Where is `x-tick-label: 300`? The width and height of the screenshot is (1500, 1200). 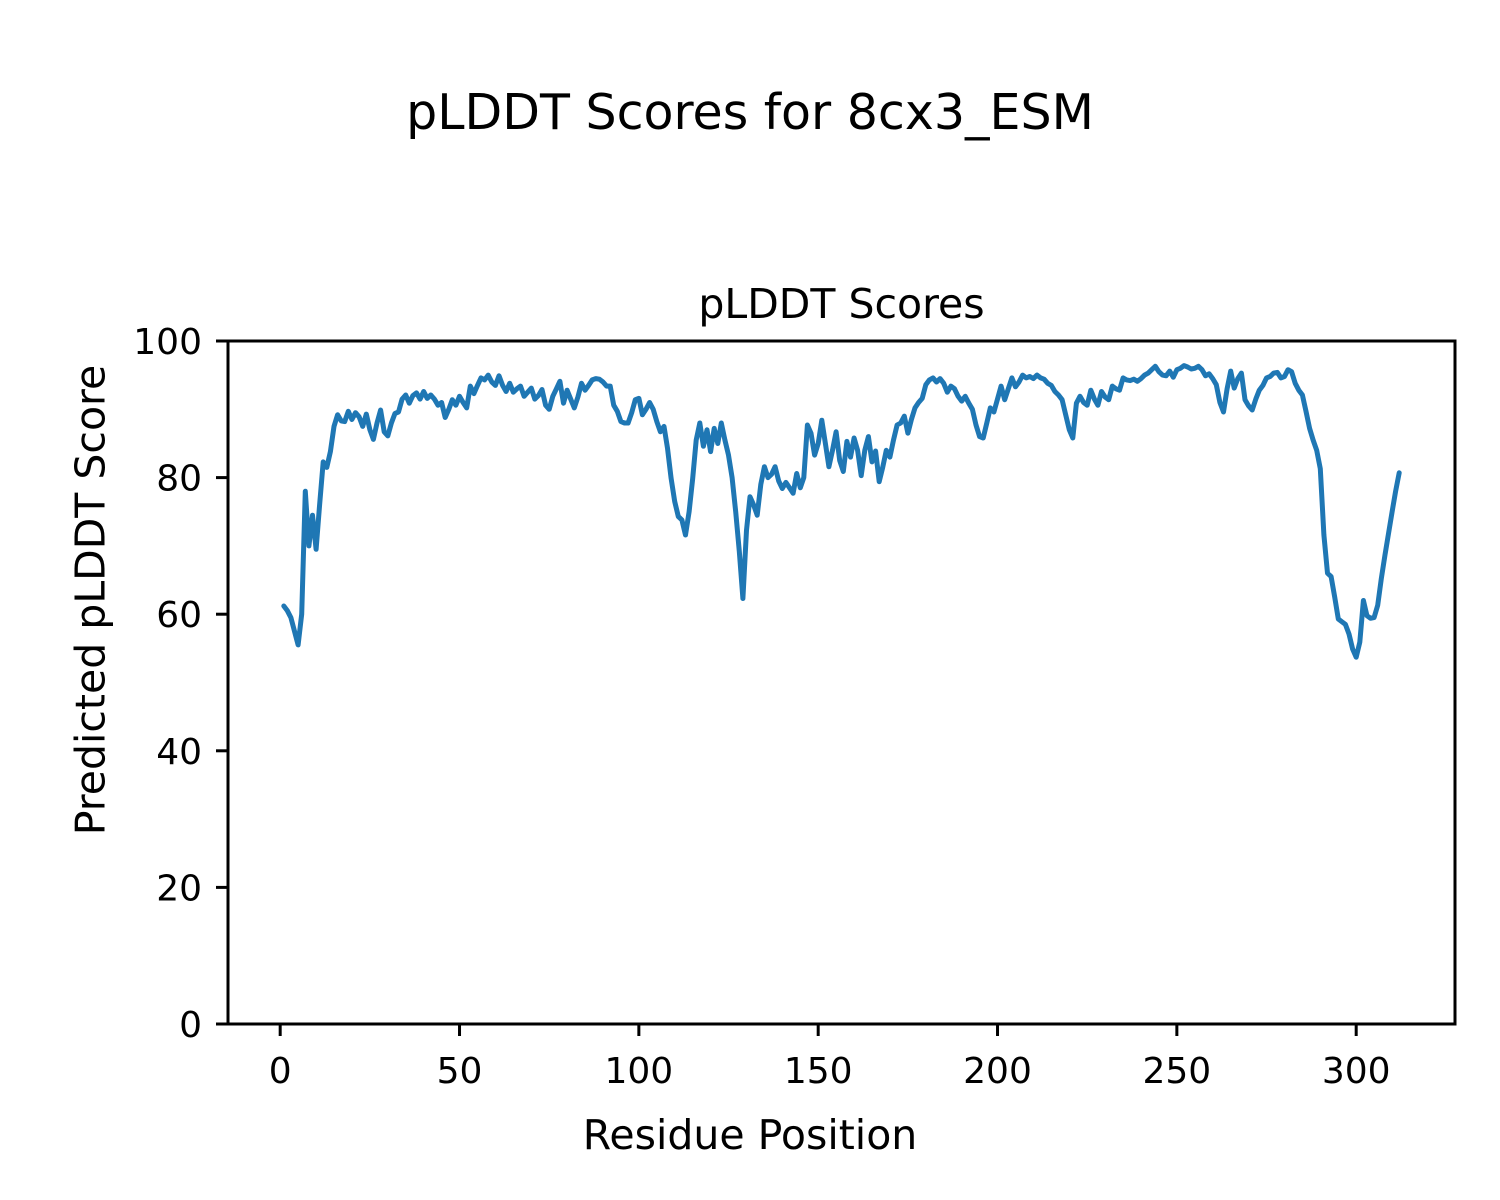 x-tick-label: 300 is located at coordinates (1356, 1071).